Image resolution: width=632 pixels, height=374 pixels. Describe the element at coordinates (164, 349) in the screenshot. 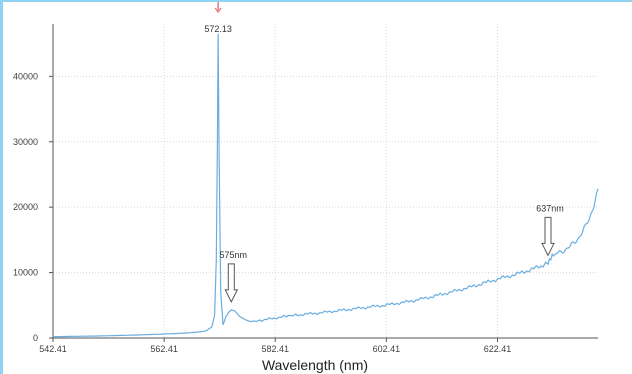

I see `x-tick-label: 562.41` at that location.